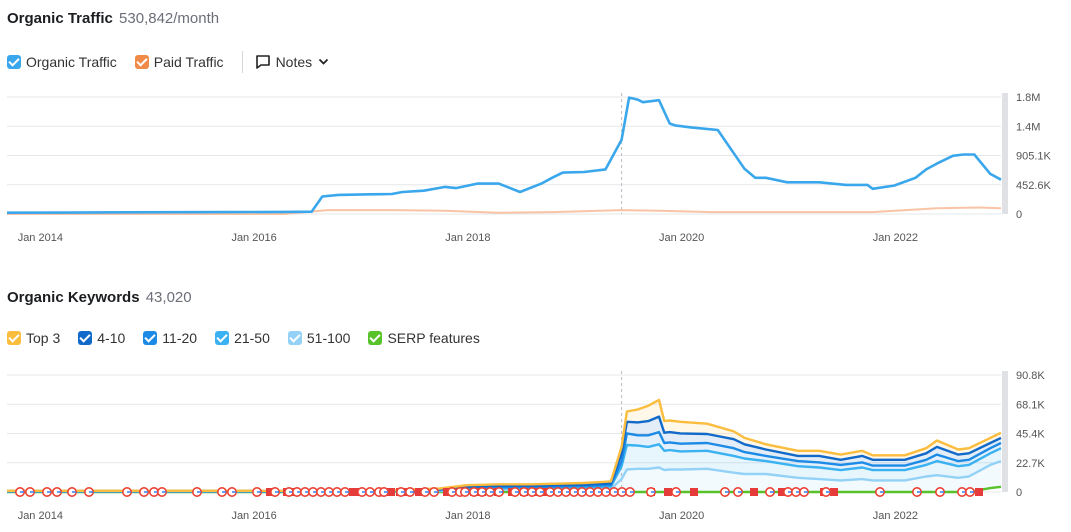 The image size is (1071, 532). What do you see at coordinates (262, 62) in the screenshot?
I see `notes-icon` at bounding box center [262, 62].